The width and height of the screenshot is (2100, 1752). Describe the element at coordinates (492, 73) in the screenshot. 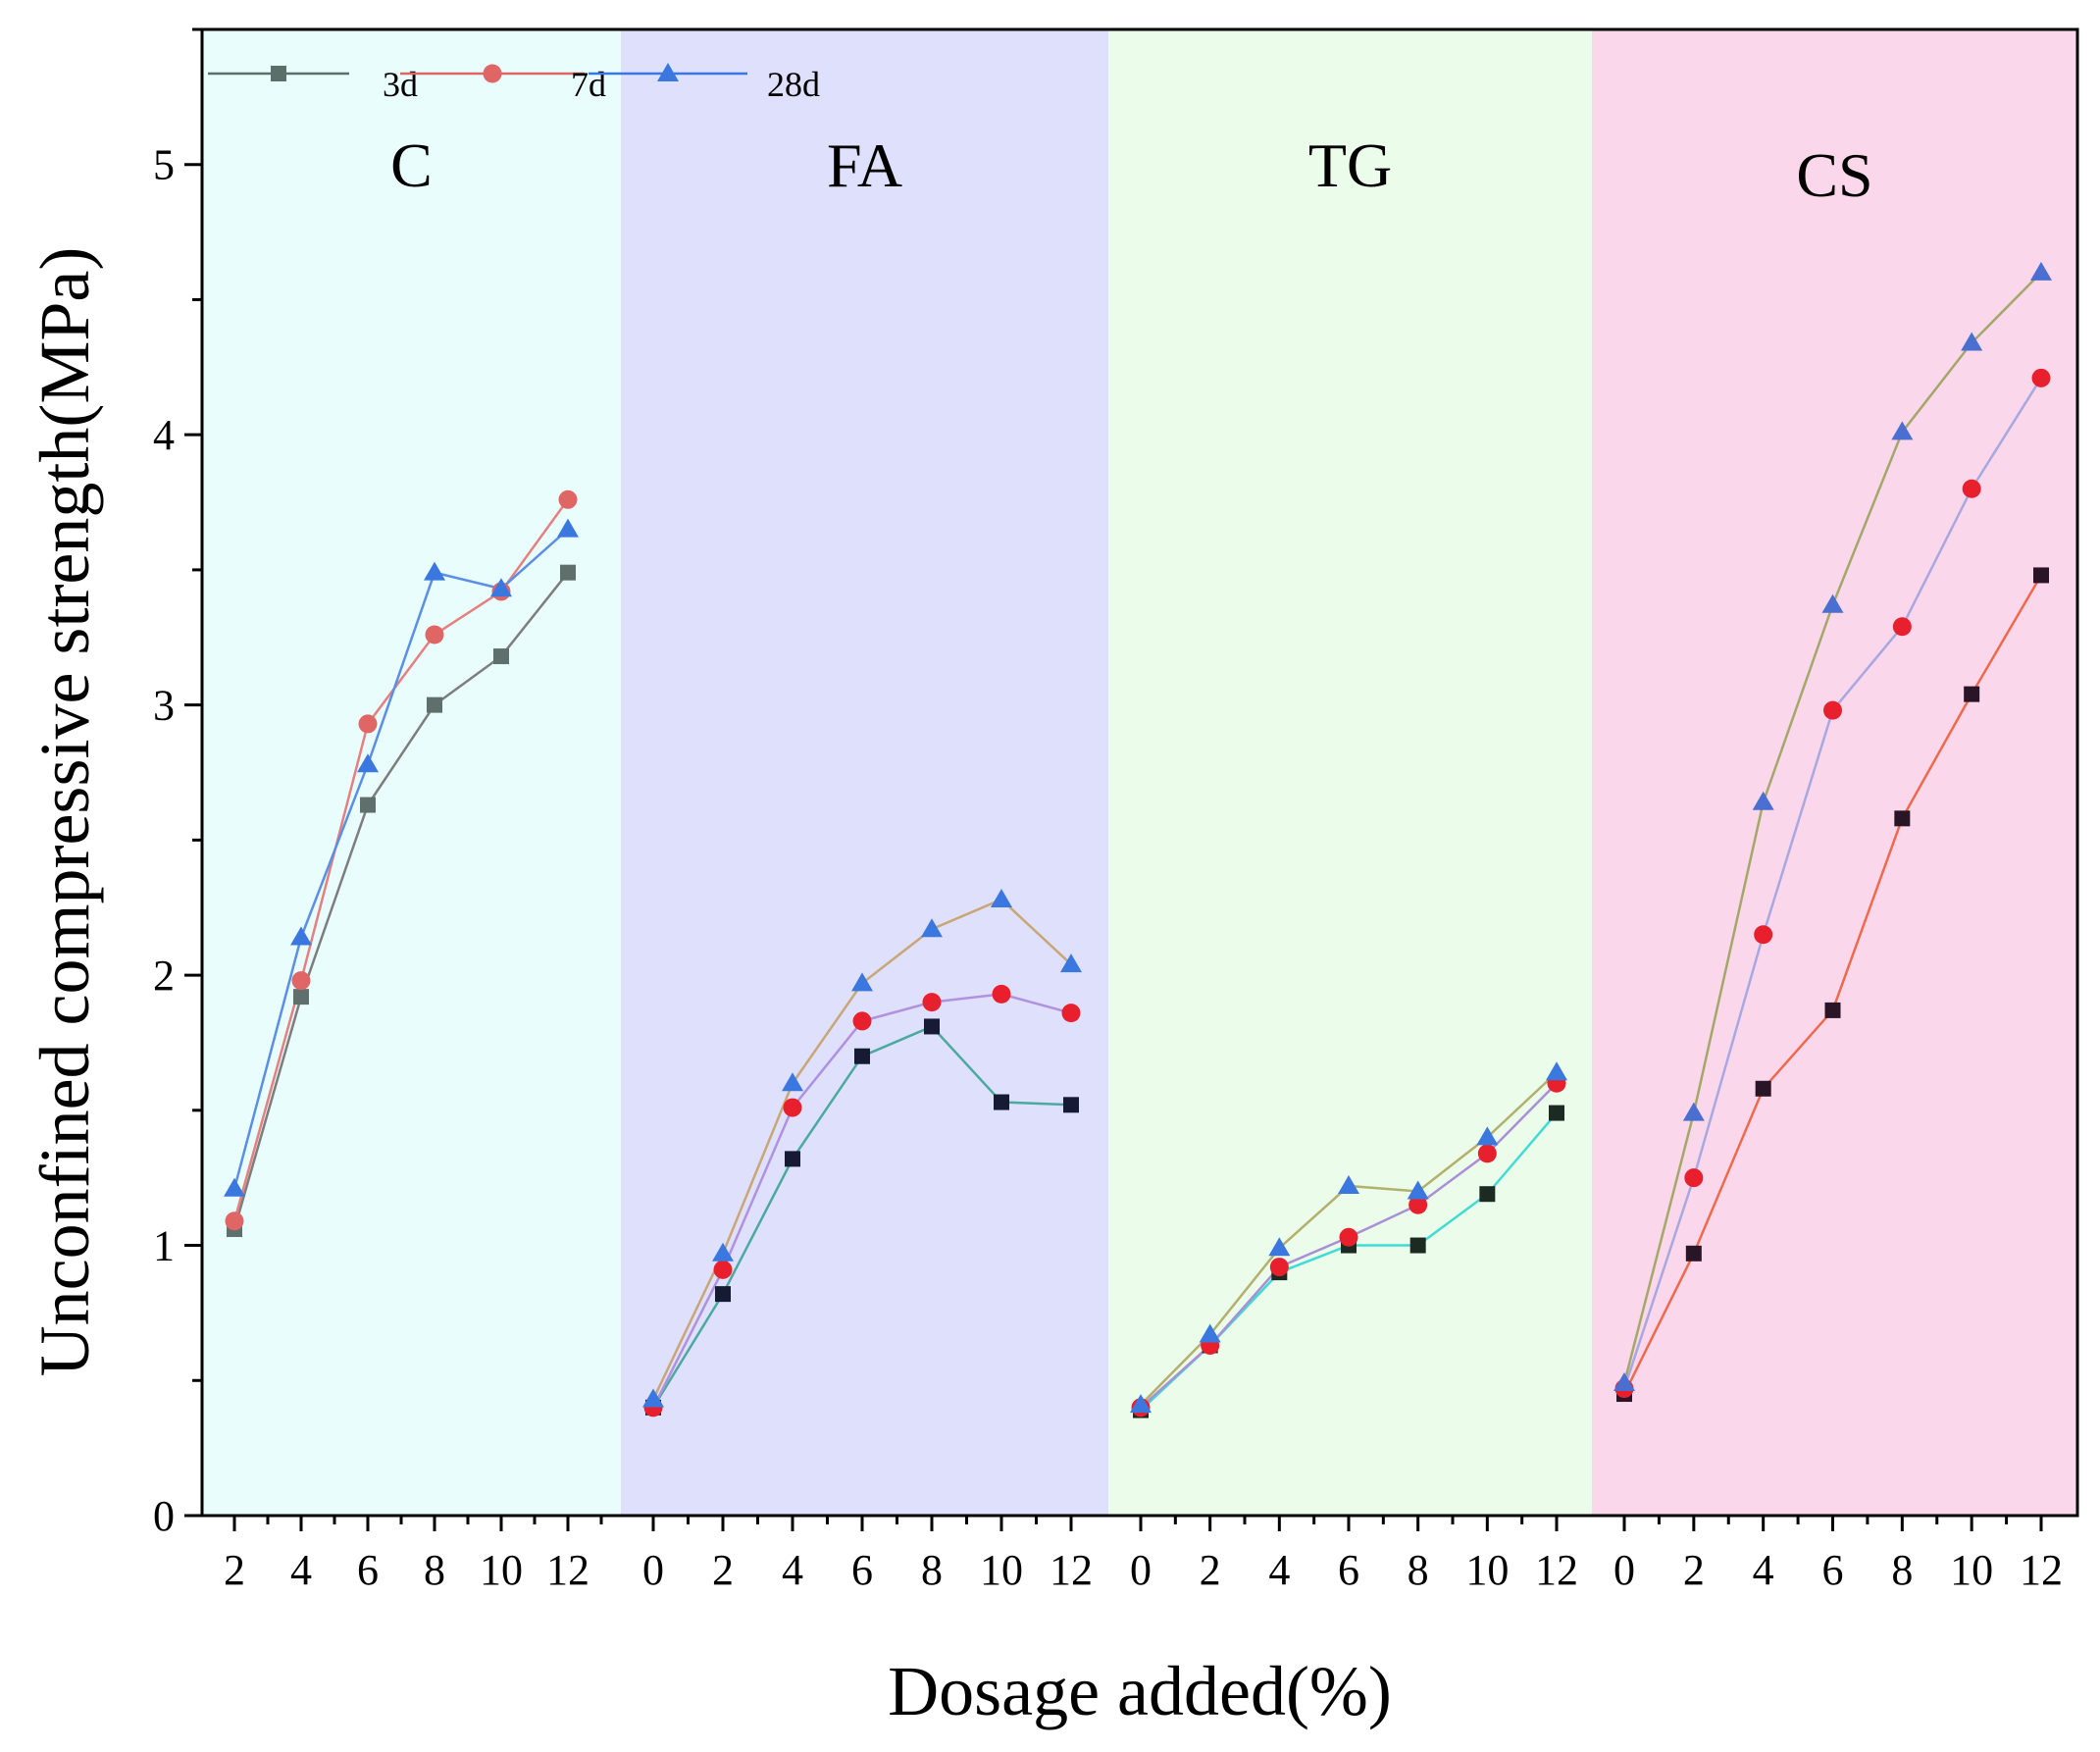

I see `legend-marker-7d` at that location.